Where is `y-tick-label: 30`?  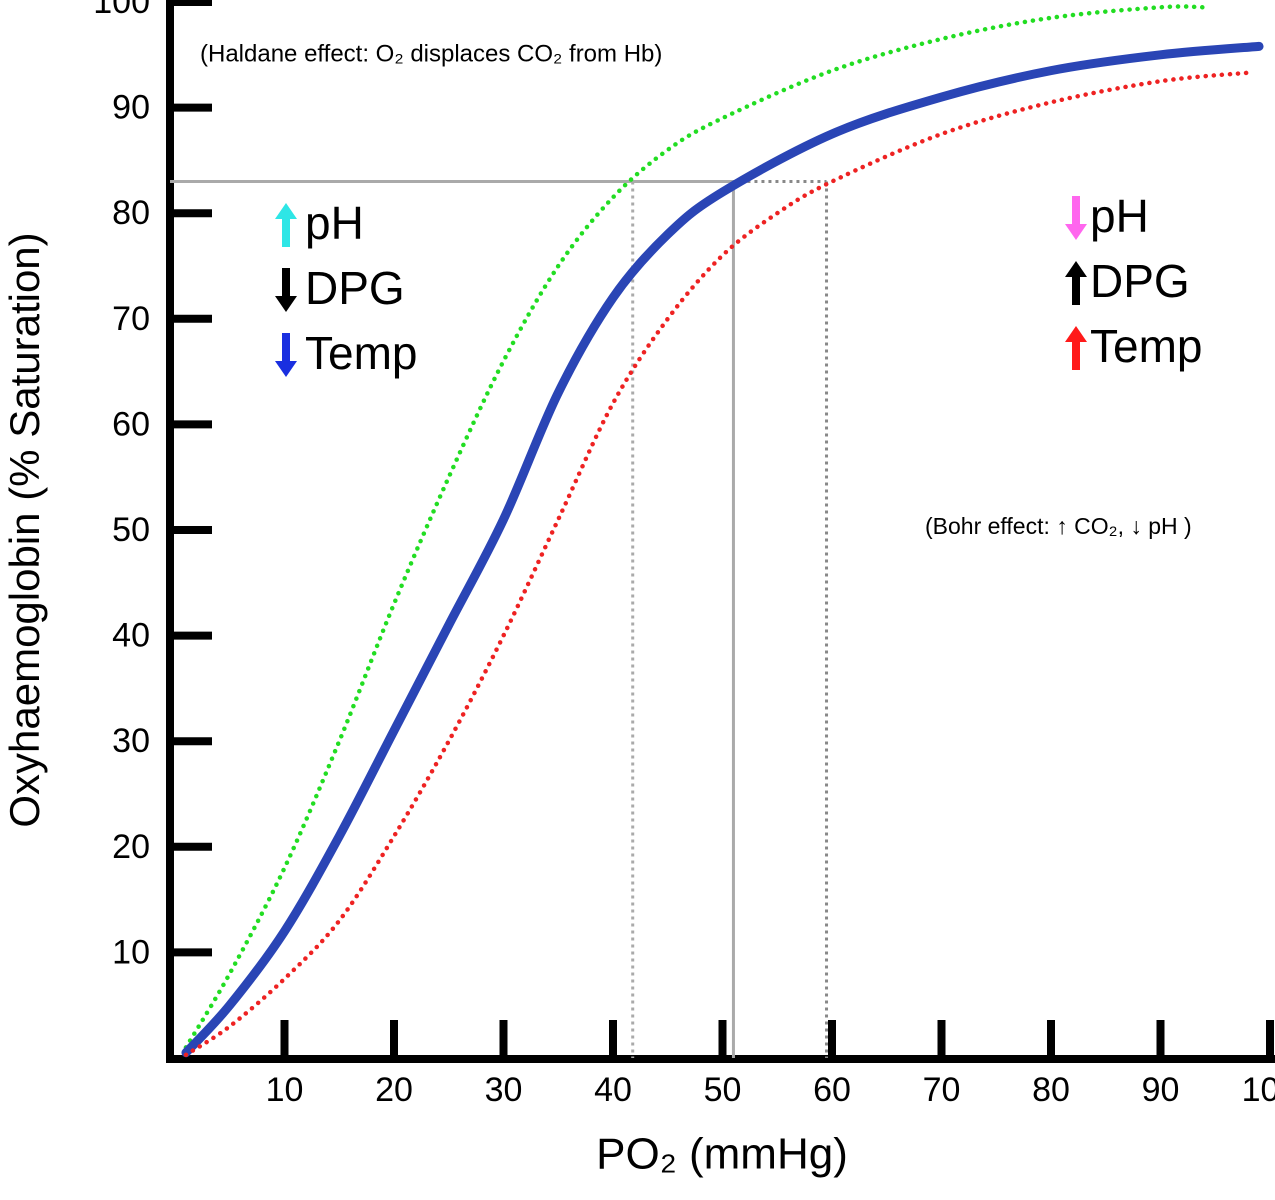 y-tick-label: 30 is located at coordinates (131, 741).